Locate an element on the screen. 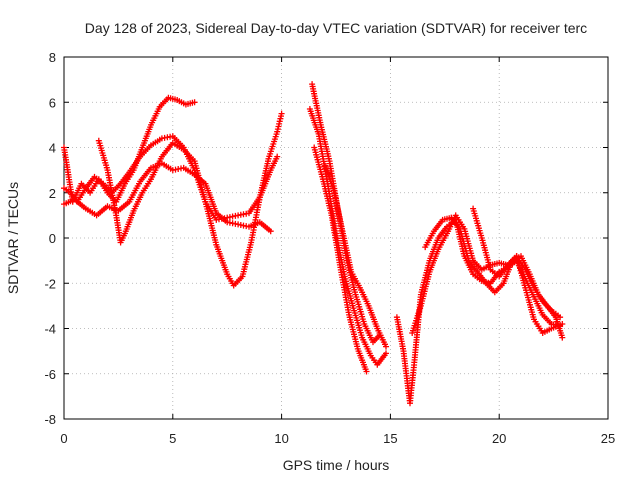 This screenshot has height=480, width=640. series-track-d is located at coordinates (167, 197).